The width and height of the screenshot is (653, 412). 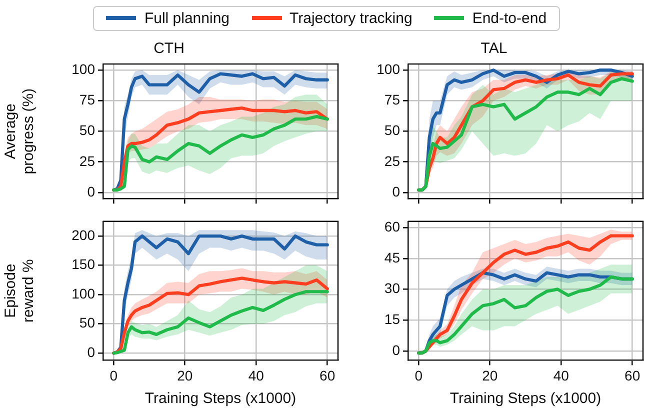 What do you see at coordinates (20, 131) in the screenshot?
I see `y-axis-title: Average progress (%)` at bounding box center [20, 131].